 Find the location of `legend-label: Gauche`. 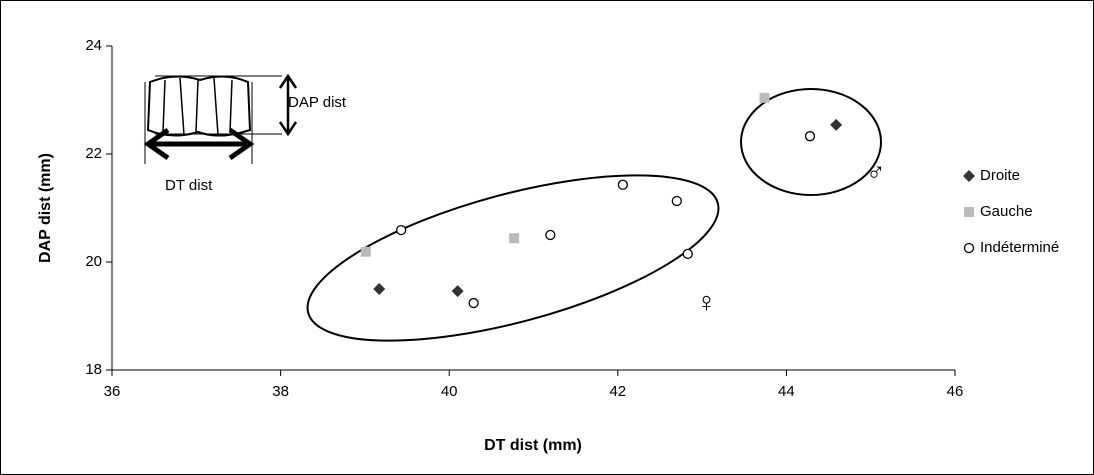

legend-label: Gauche is located at coordinates (1006, 211).